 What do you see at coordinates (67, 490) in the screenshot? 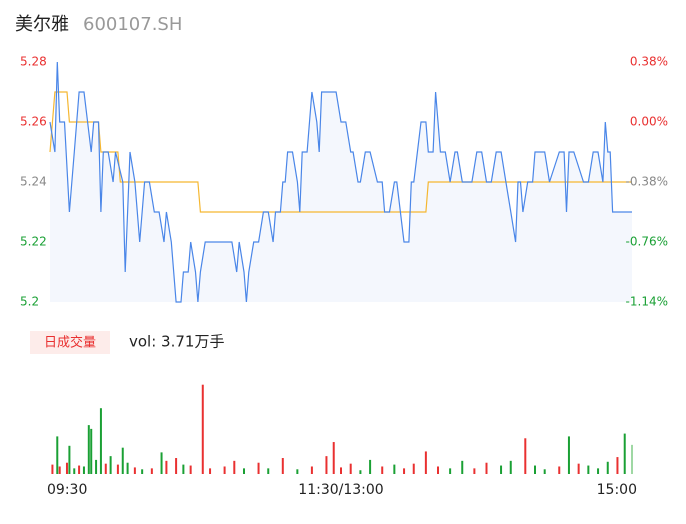
I see `x-tick-label: 09:30` at bounding box center [67, 490].